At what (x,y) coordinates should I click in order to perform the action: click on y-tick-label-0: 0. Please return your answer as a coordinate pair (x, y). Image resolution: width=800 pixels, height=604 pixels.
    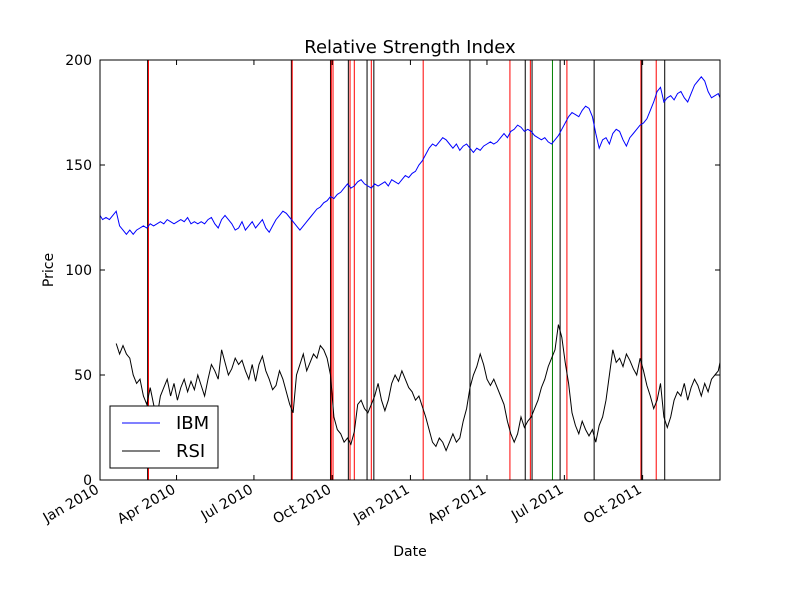
    Looking at the image, I should click on (87, 481).